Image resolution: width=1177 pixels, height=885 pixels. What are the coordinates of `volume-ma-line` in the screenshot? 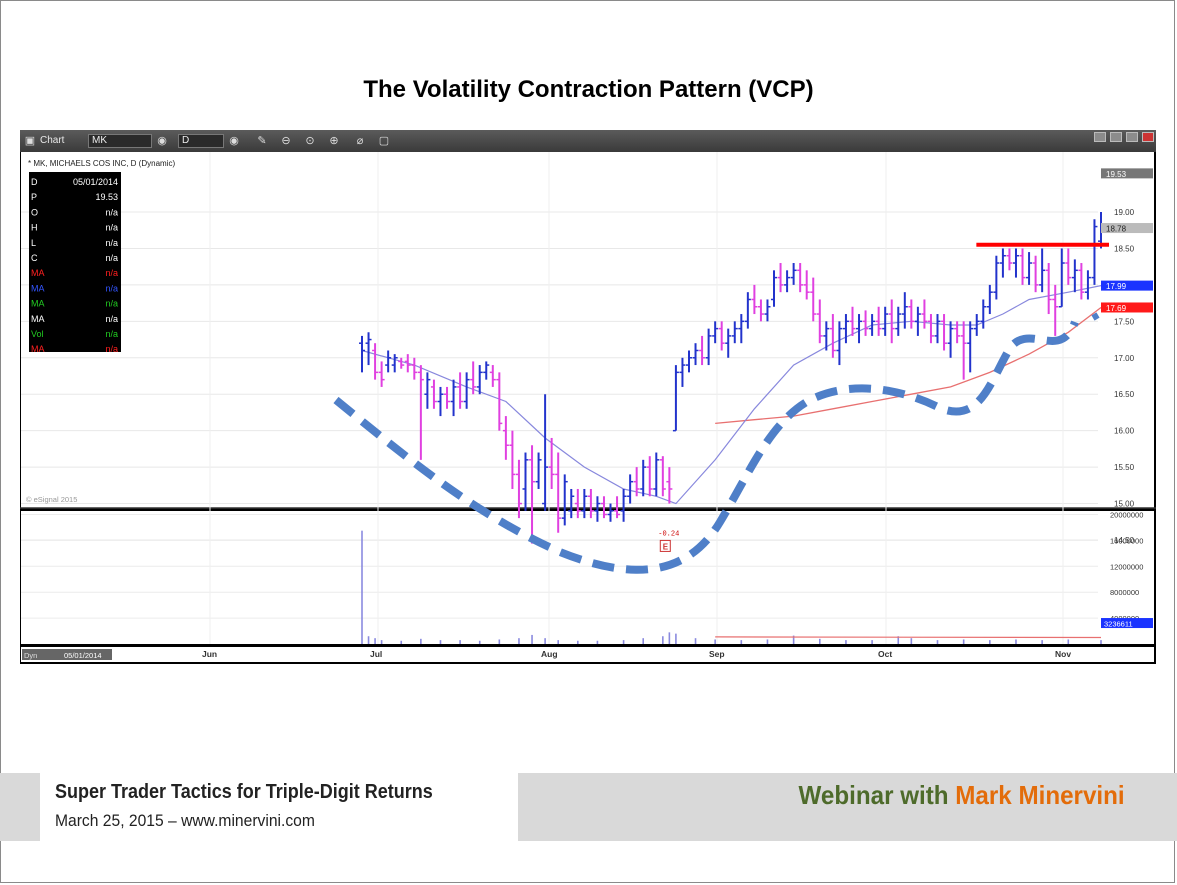 It's located at (908, 637).